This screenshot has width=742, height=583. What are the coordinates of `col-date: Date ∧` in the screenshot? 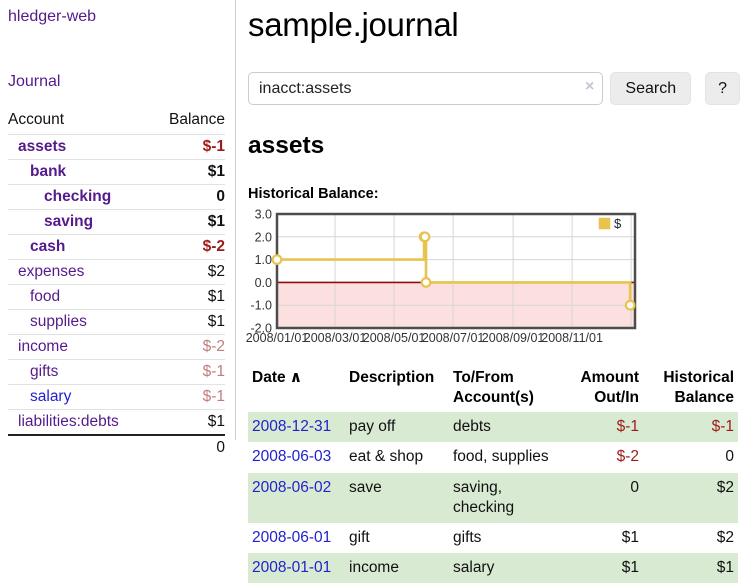 It's located at (277, 377).